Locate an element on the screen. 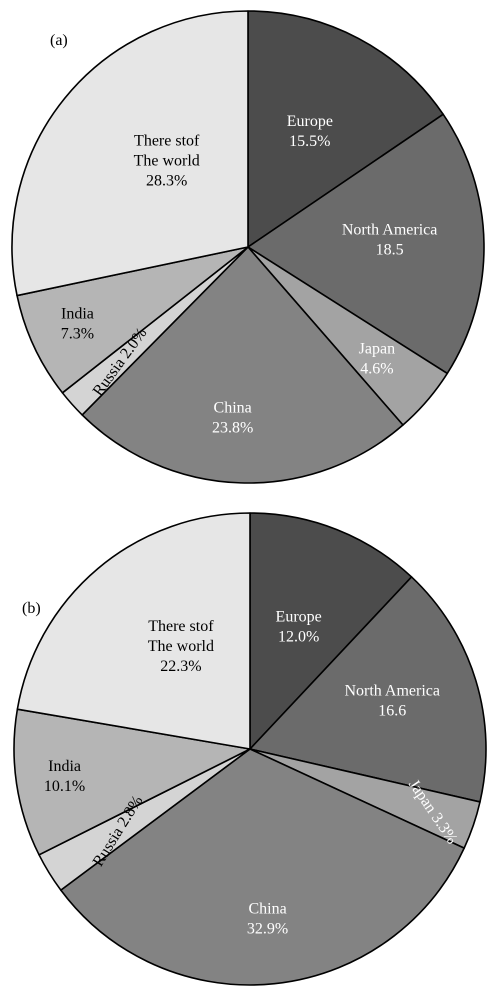  pie-b-slice-india is located at coordinates (132, 782).